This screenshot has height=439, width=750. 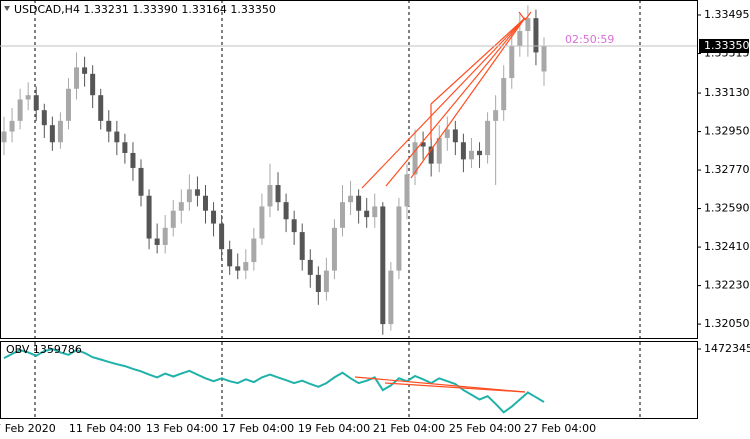 I want to click on x-tick-label: 21 Feb 04:00, so click(x=409, y=428).